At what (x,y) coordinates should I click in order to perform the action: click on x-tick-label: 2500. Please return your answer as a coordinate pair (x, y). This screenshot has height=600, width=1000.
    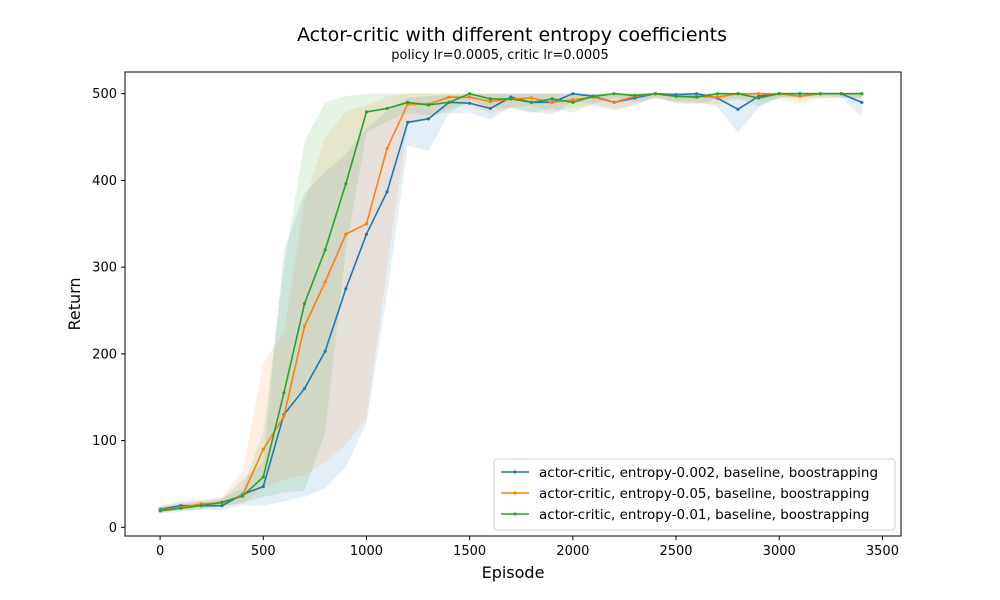
    Looking at the image, I should click on (675, 551).